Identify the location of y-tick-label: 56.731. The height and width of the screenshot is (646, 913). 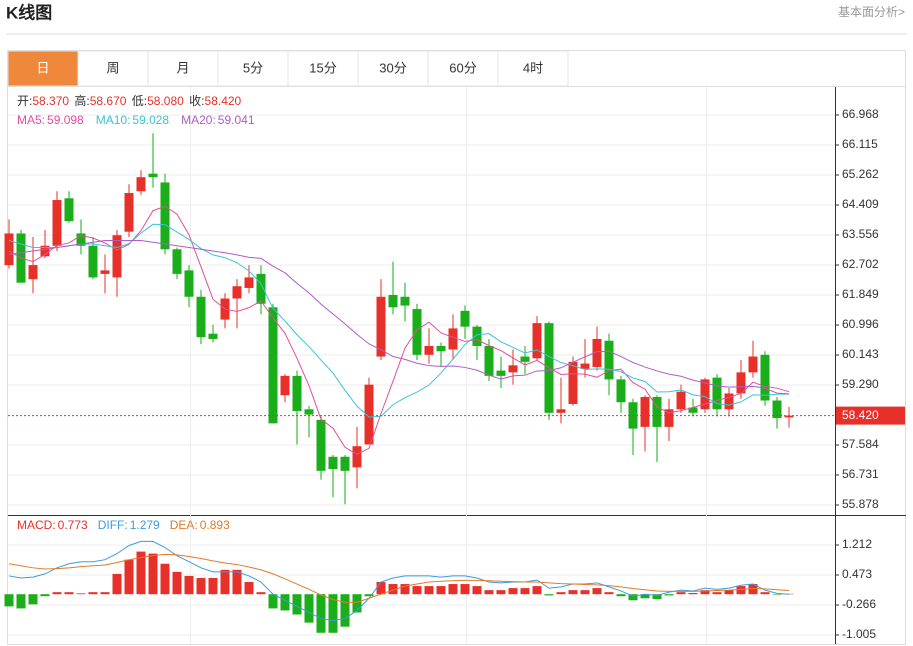
(860, 474).